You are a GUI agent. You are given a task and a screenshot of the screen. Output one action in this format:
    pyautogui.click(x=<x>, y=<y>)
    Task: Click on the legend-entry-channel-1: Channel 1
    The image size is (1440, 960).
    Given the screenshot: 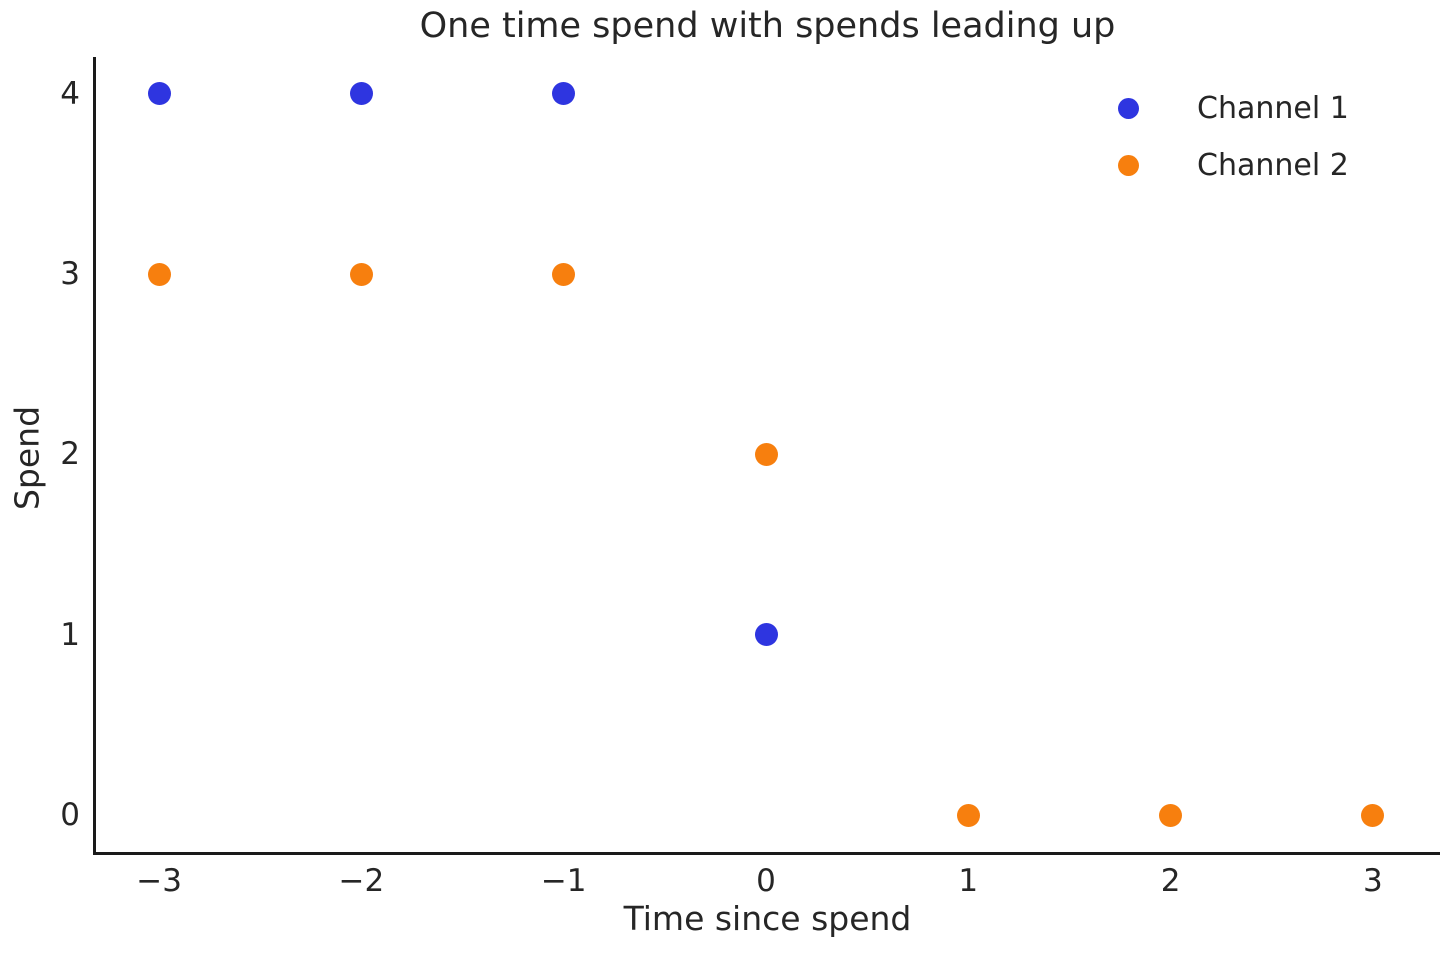 What is the action you would take?
    pyautogui.click(x=1233, y=108)
    